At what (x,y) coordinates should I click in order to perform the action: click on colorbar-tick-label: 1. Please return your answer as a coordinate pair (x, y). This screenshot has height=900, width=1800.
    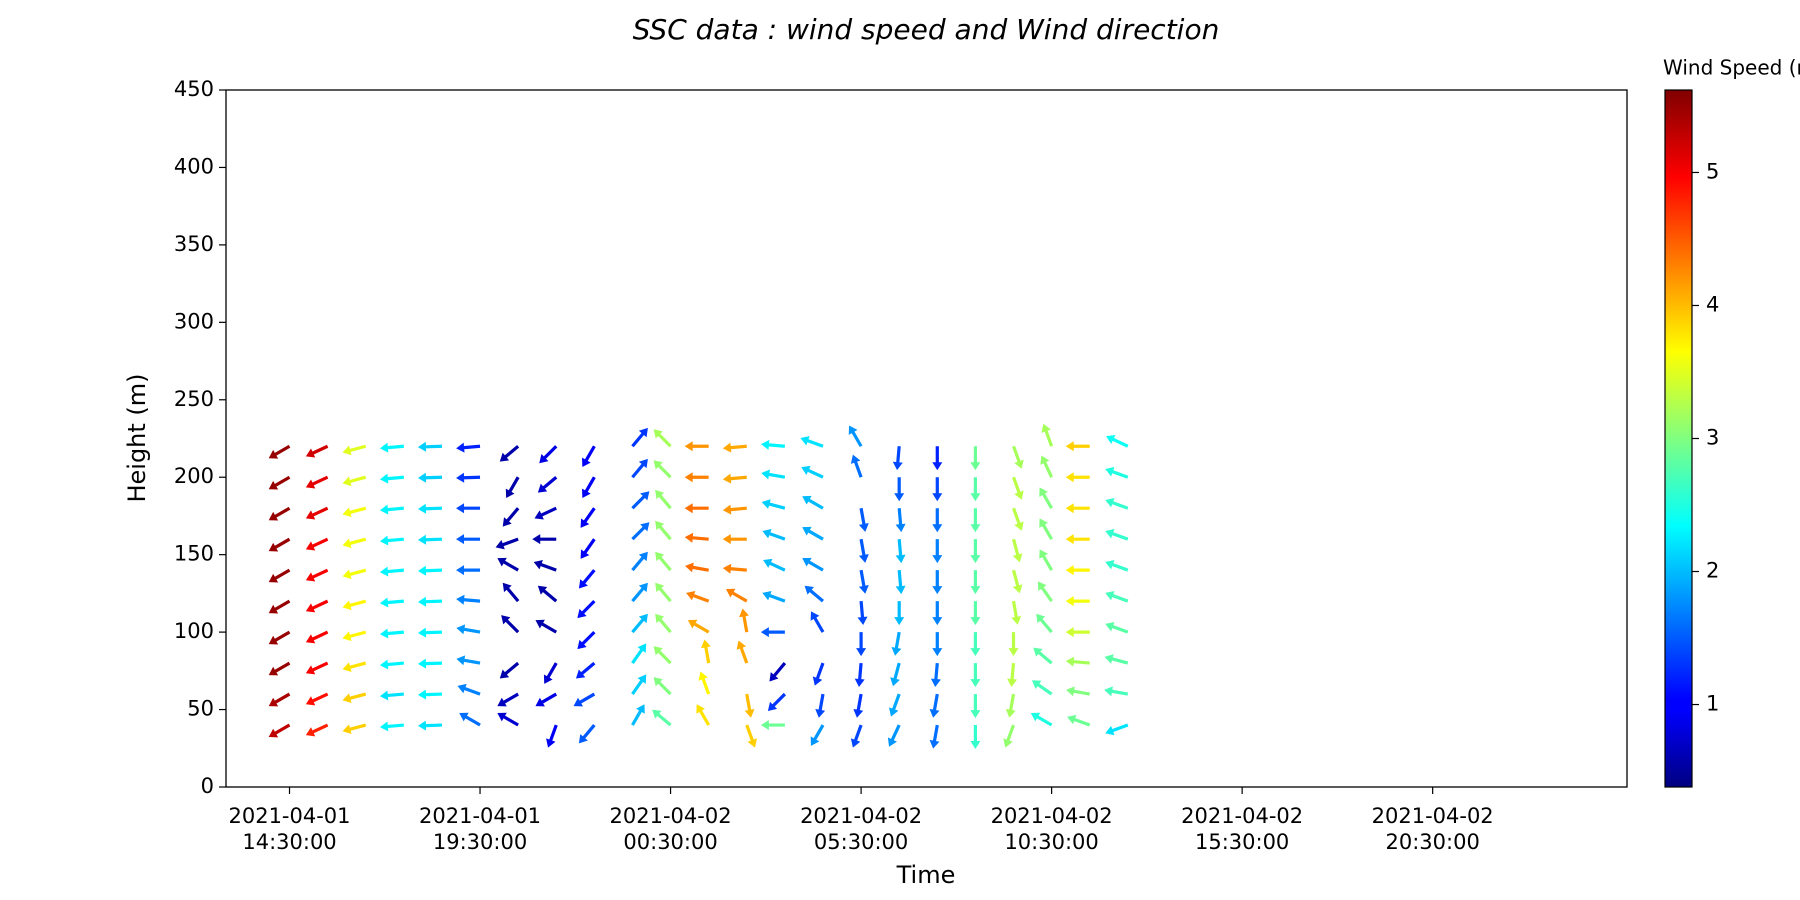
    Looking at the image, I should click on (1712, 704).